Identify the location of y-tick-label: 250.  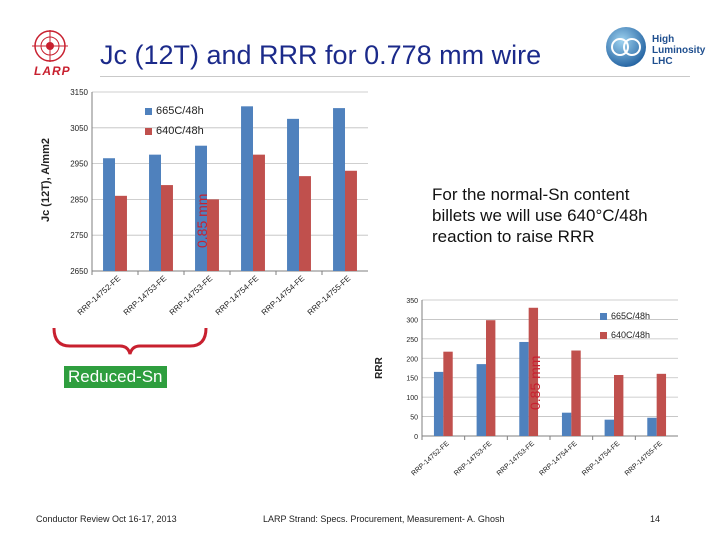
(412, 340).